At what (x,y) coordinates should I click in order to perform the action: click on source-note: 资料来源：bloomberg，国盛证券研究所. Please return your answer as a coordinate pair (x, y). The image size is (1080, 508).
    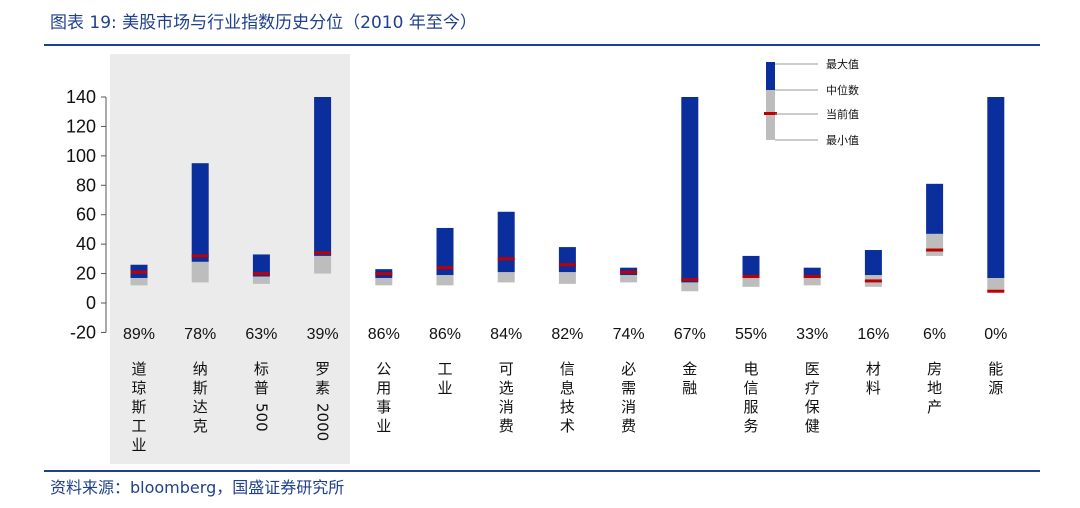
    Looking at the image, I should click on (197, 487).